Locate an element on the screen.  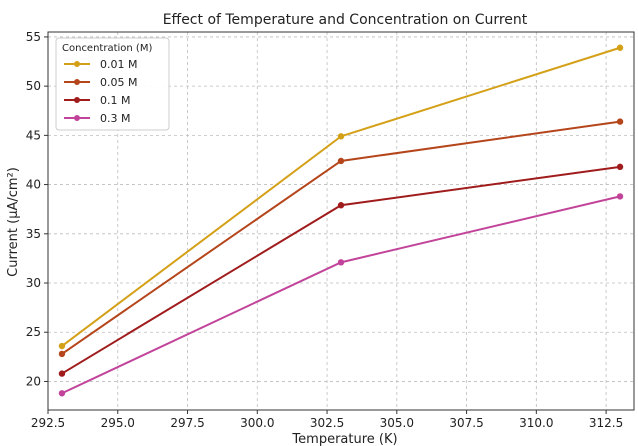
legend-label: 0.05 M is located at coordinates (118, 82).